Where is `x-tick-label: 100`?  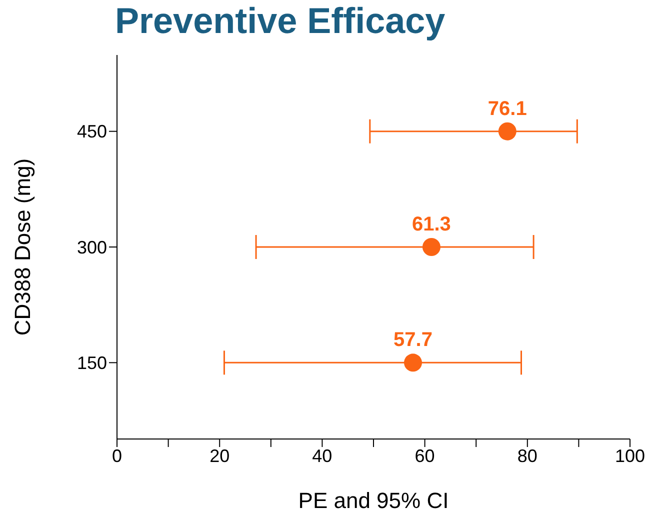 x-tick-label: 100 is located at coordinates (630, 456).